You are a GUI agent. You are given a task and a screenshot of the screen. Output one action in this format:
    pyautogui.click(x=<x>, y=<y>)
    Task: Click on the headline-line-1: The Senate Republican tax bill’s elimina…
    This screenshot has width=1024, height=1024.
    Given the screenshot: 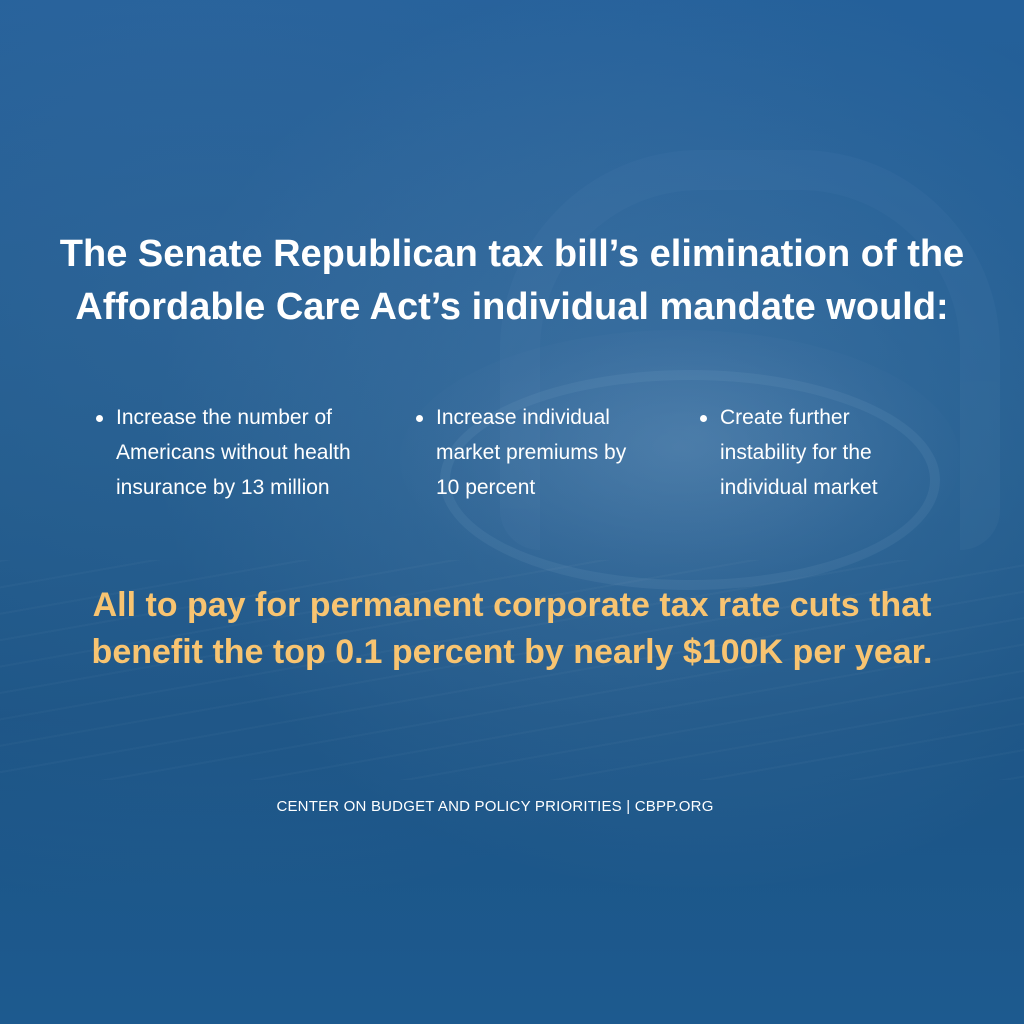 What is the action you would take?
    pyautogui.click(x=512, y=254)
    